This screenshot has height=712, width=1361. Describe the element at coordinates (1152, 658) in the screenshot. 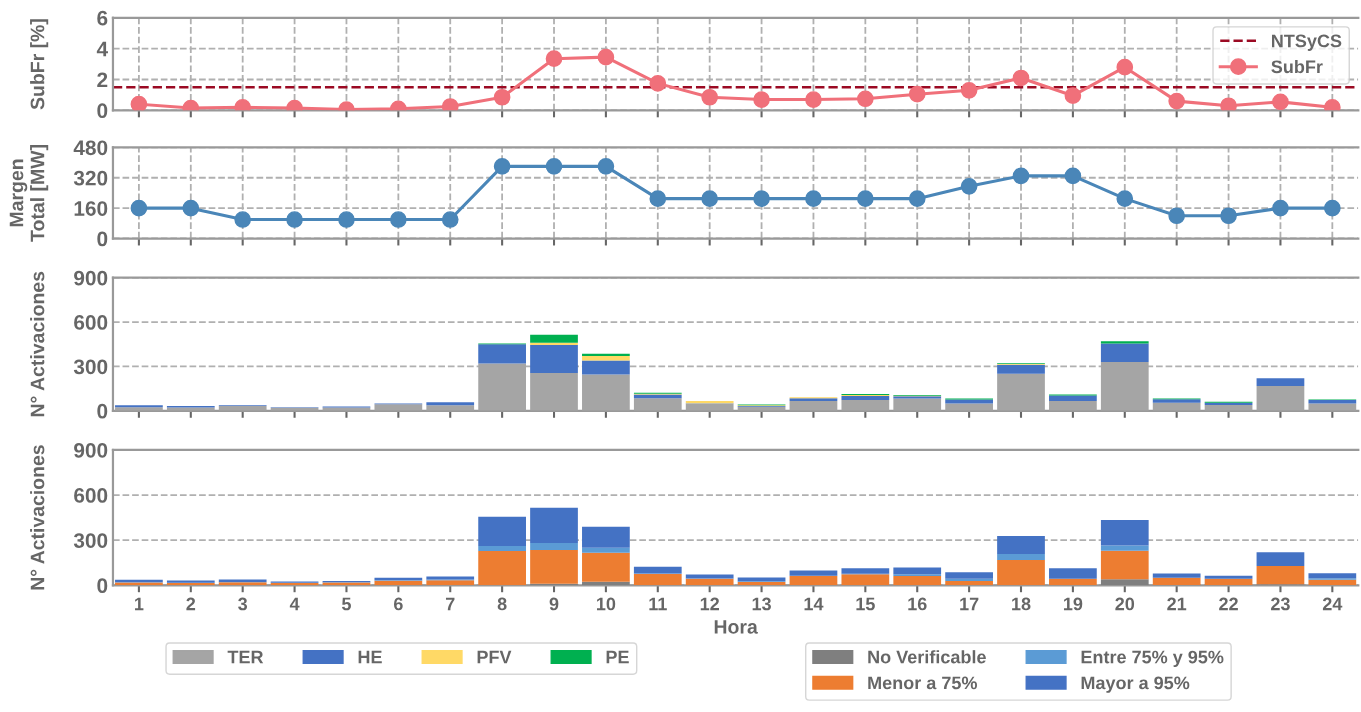

I see `legend-label: Entre 75% y 95%` at that location.